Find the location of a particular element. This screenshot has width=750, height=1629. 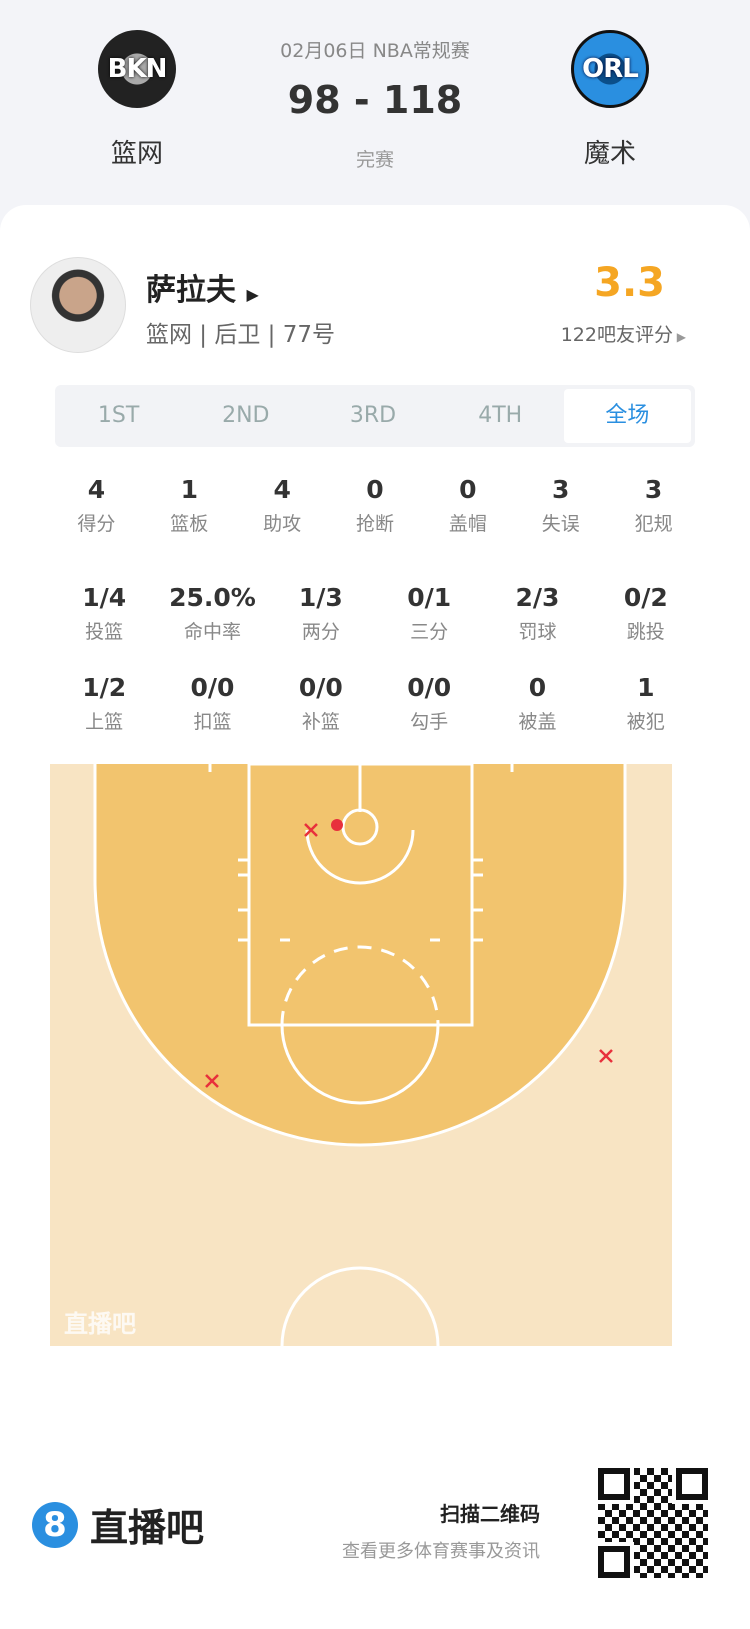

stat-cell: 3 犯规 is located at coordinates (653, 505).